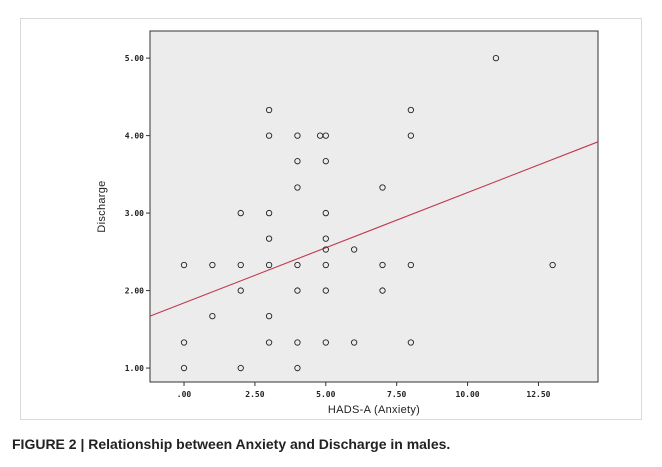  I want to click on x-tick-label: 5.00, so click(325, 394).